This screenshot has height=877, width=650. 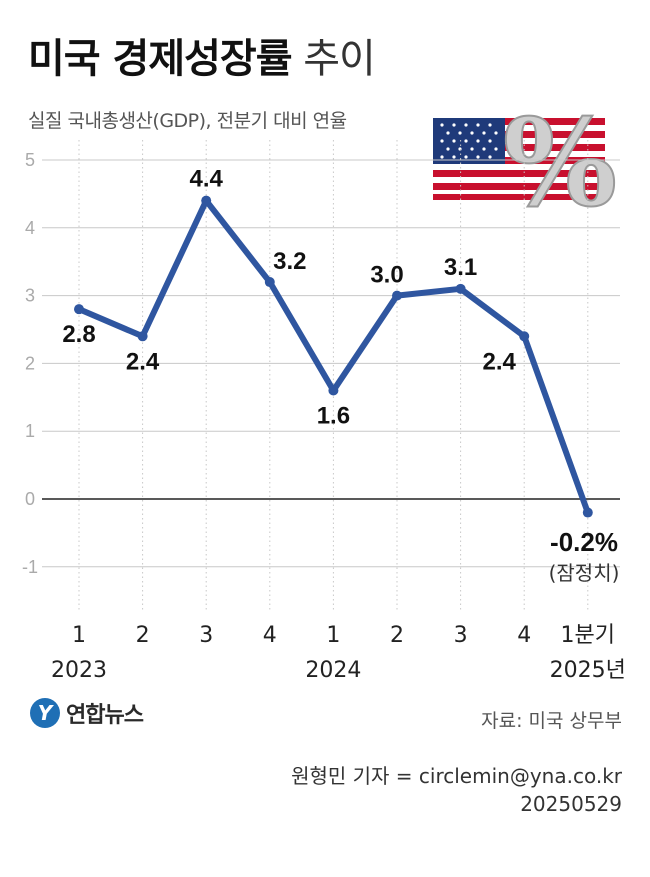 What do you see at coordinates (289, 261) in the screenshot?
I see `value-label: 3.2` at bounding box center [289, 261].